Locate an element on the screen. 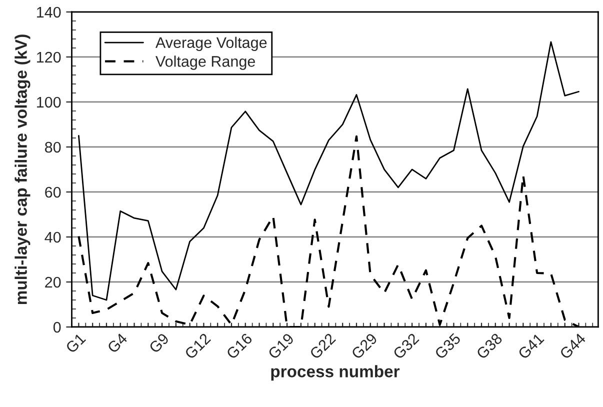 Image resolution: width=603 pixels, height=407 pixels. y-tick-label: 60 is located at coordinates (53, 192).